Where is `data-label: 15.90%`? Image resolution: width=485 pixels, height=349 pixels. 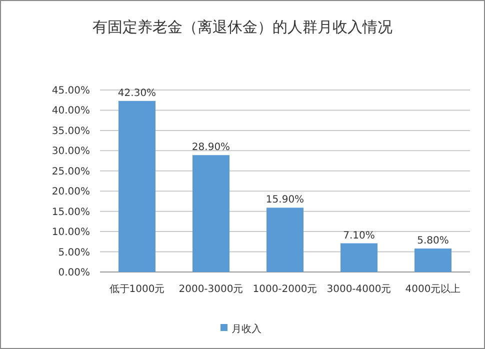 data-label: 15.90% is located at coordinates (285, 200).